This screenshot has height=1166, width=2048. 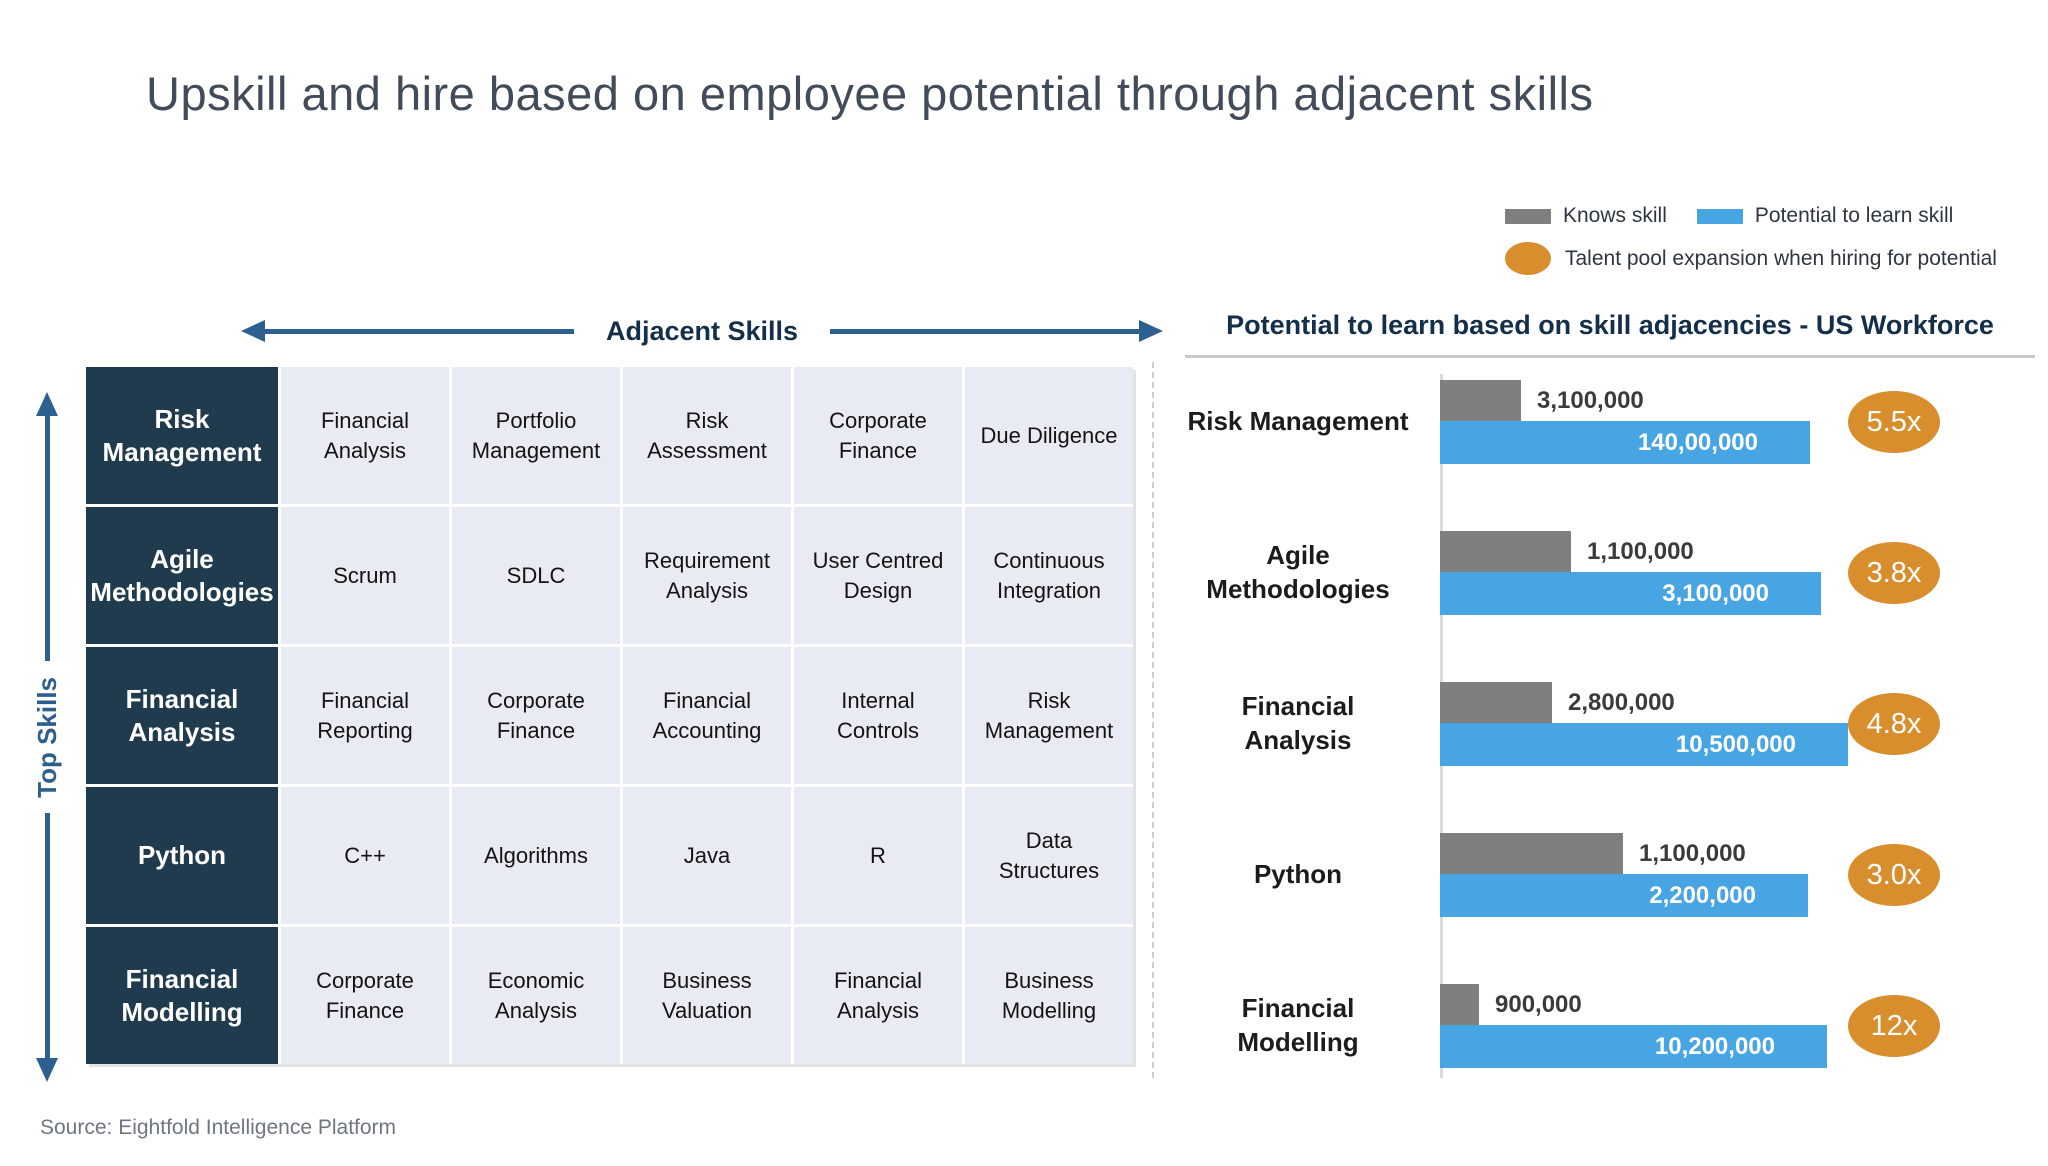 What do you see at coordinates (1298, 421) in the screenshot?
I see `chart-category-label: Risk Management` at bounding box center [1298, 421].